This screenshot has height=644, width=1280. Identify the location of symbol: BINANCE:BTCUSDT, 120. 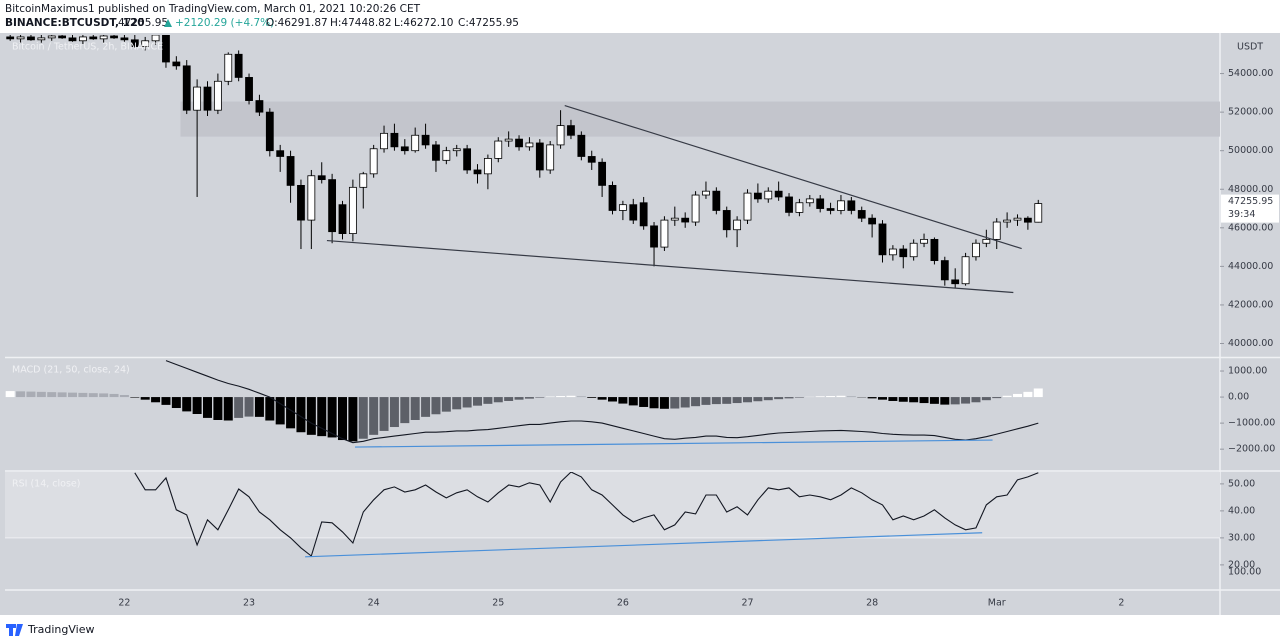
(75, 23).